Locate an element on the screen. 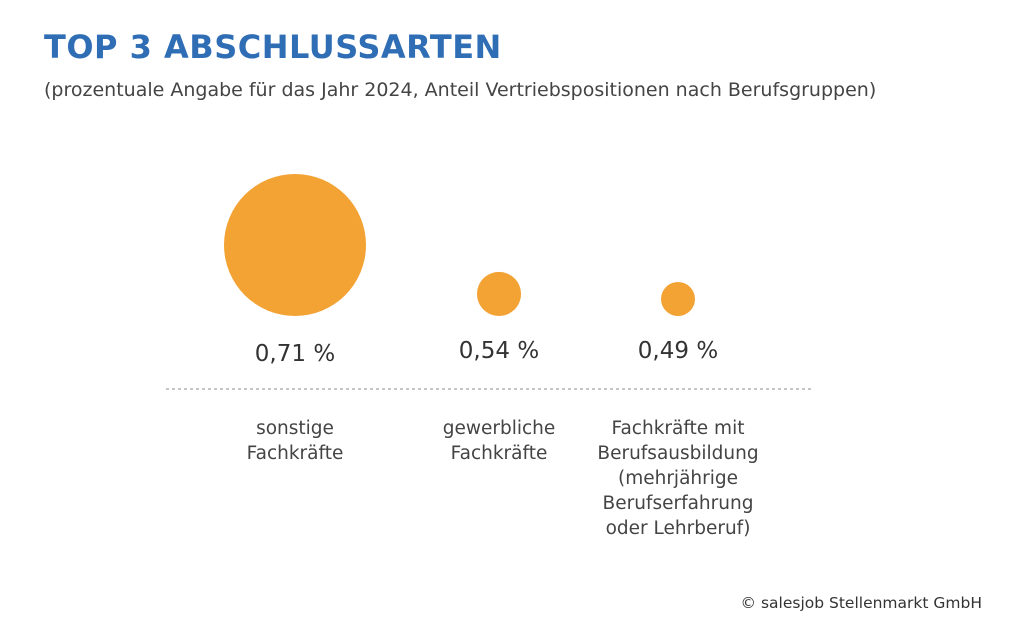  category-label-line: (mehrjährige is located at coordinates (678, 478).